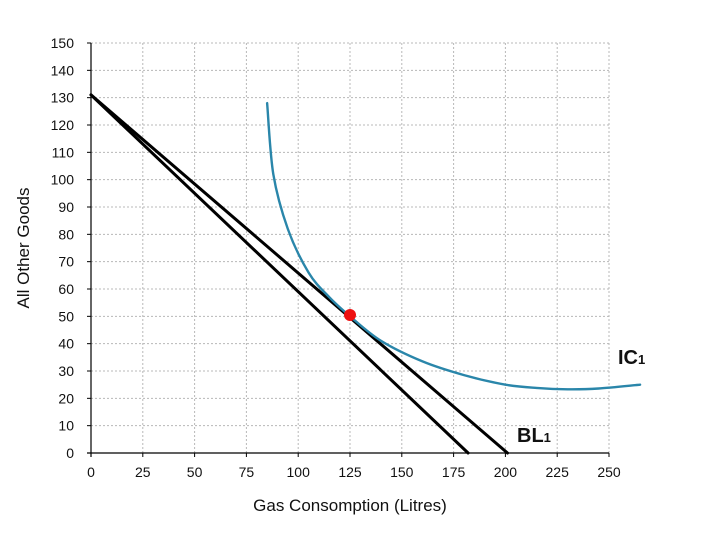 The width and height of the screenshot is (715, 536). What do you see at coordinates (91, 472) in the screenshot?
I see `x-tick-label-0: 0` at bounding box center [91, 472].